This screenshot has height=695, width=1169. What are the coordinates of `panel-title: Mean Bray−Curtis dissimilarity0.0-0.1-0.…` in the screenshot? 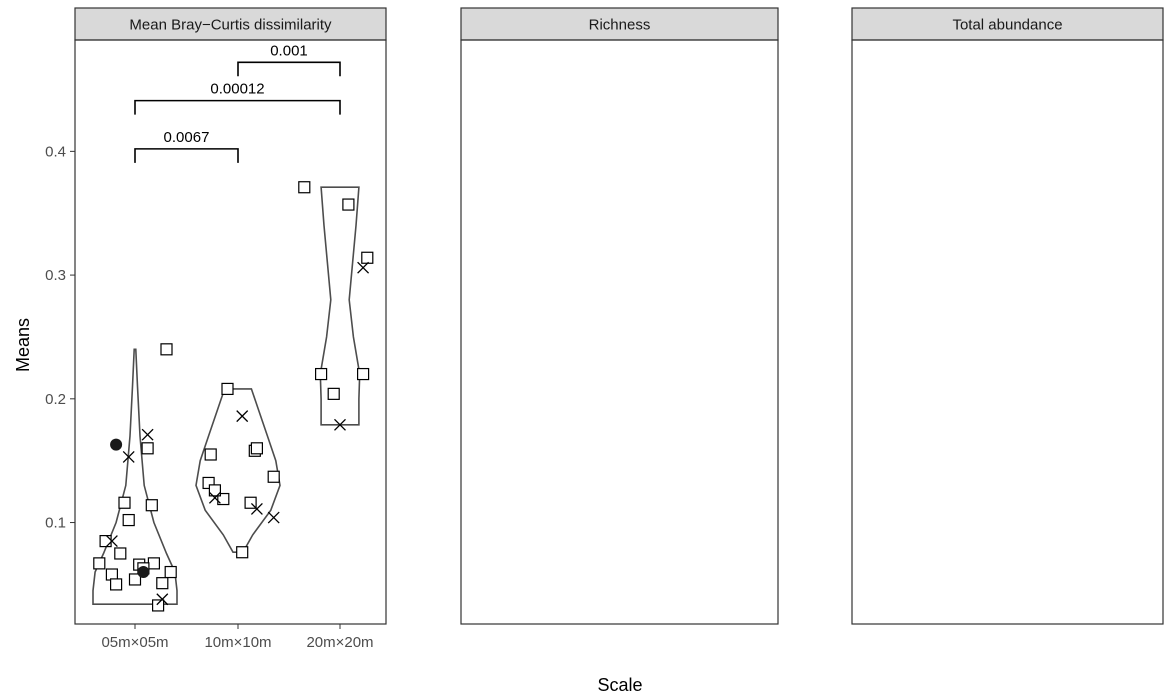 It's located at (230, 25).